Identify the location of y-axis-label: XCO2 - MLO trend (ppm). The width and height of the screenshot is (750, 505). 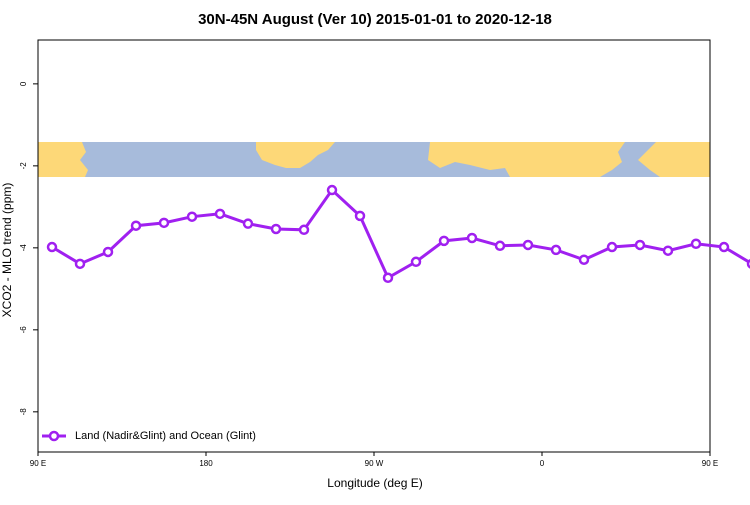
(7, 250).